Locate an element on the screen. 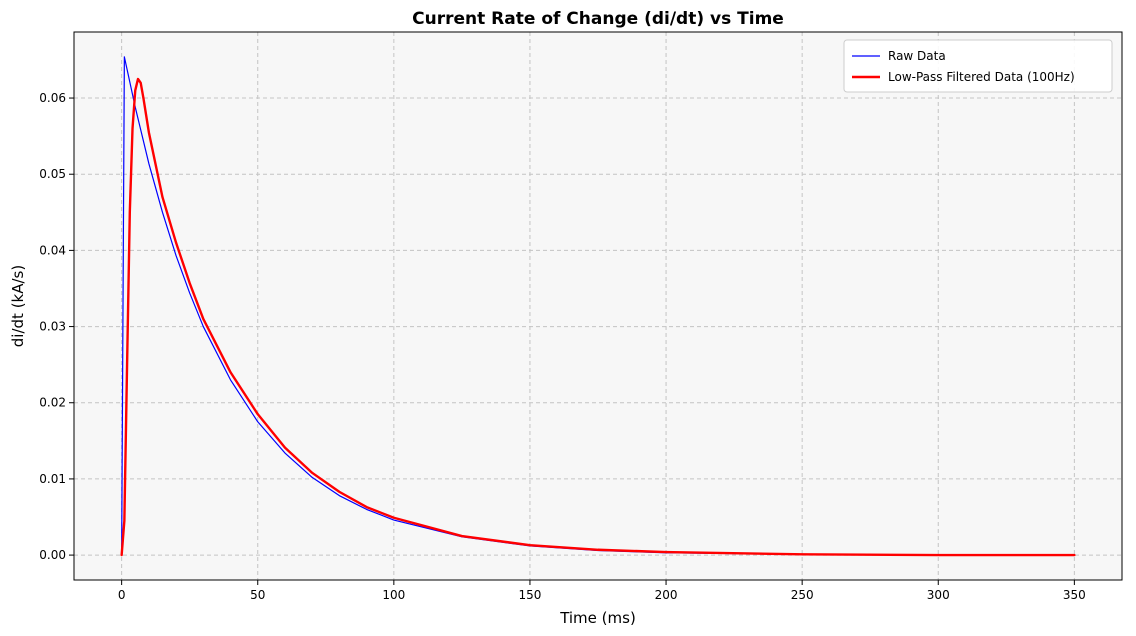  x-tick-label: 250 is located at coordinates (802, 595).